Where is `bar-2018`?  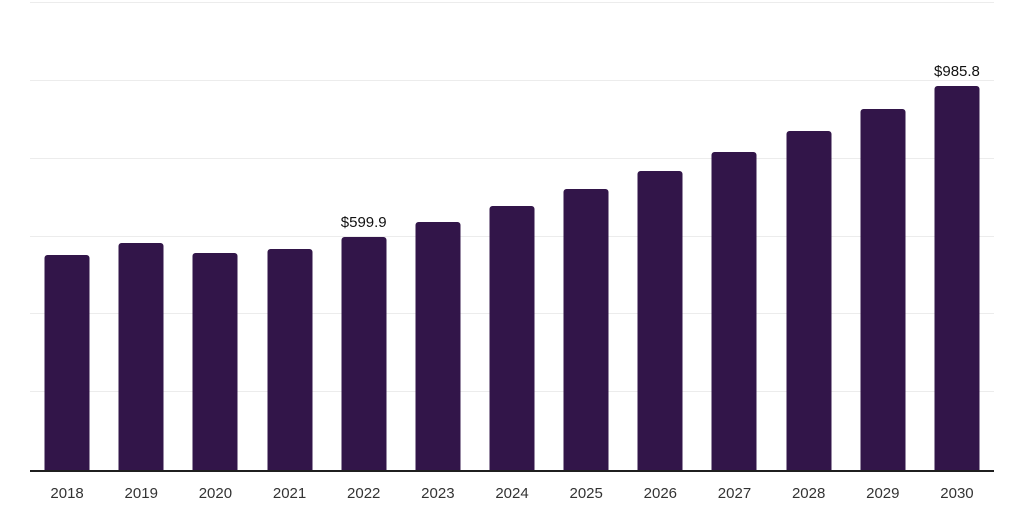 bar-2018 is located at coordinates (67, 362).